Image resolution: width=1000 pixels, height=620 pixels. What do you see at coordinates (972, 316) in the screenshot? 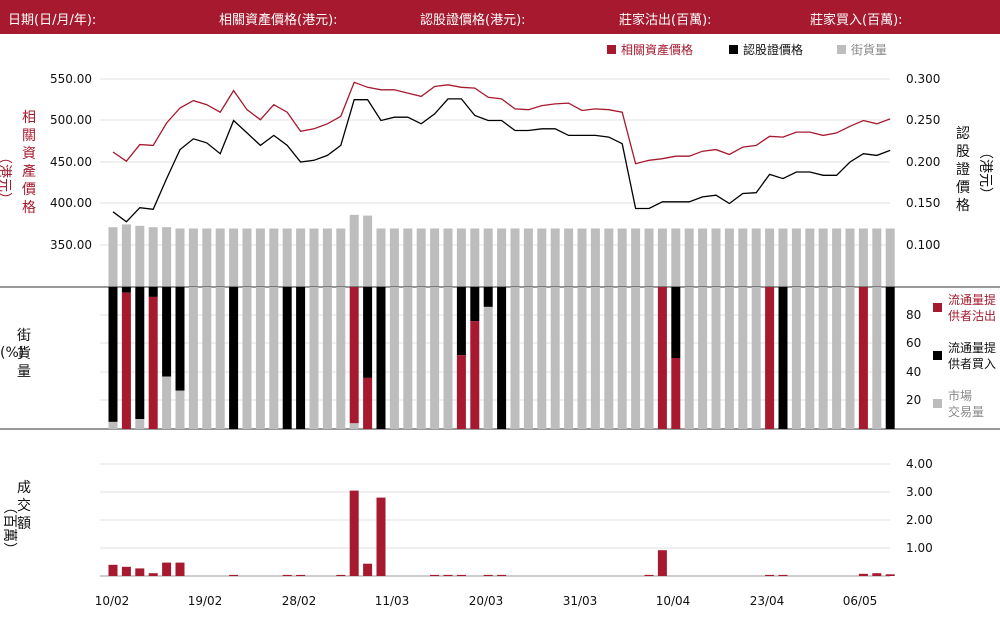
I see `legend-lp-sell-line2: 供者沽出` at bounding box center [972, 316].